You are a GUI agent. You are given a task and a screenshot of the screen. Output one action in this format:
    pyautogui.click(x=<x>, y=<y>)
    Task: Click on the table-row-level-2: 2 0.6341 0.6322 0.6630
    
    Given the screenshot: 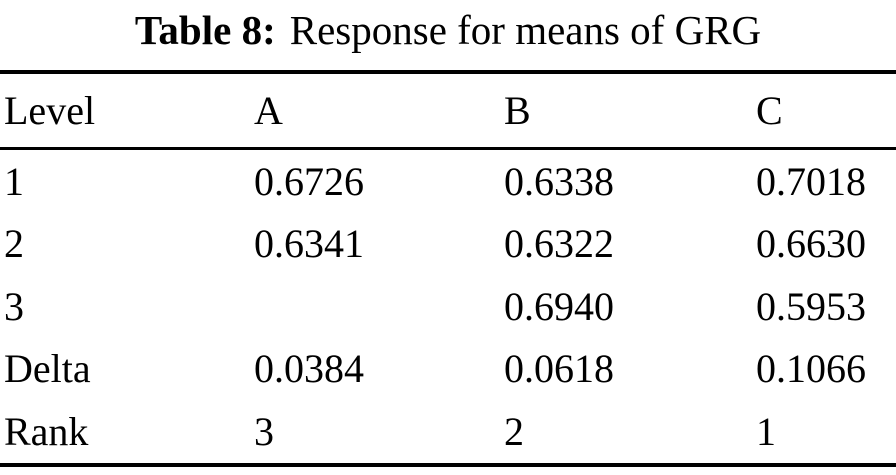 What is the action you would take?
    pyautogui.click(x=448, y=244)
    